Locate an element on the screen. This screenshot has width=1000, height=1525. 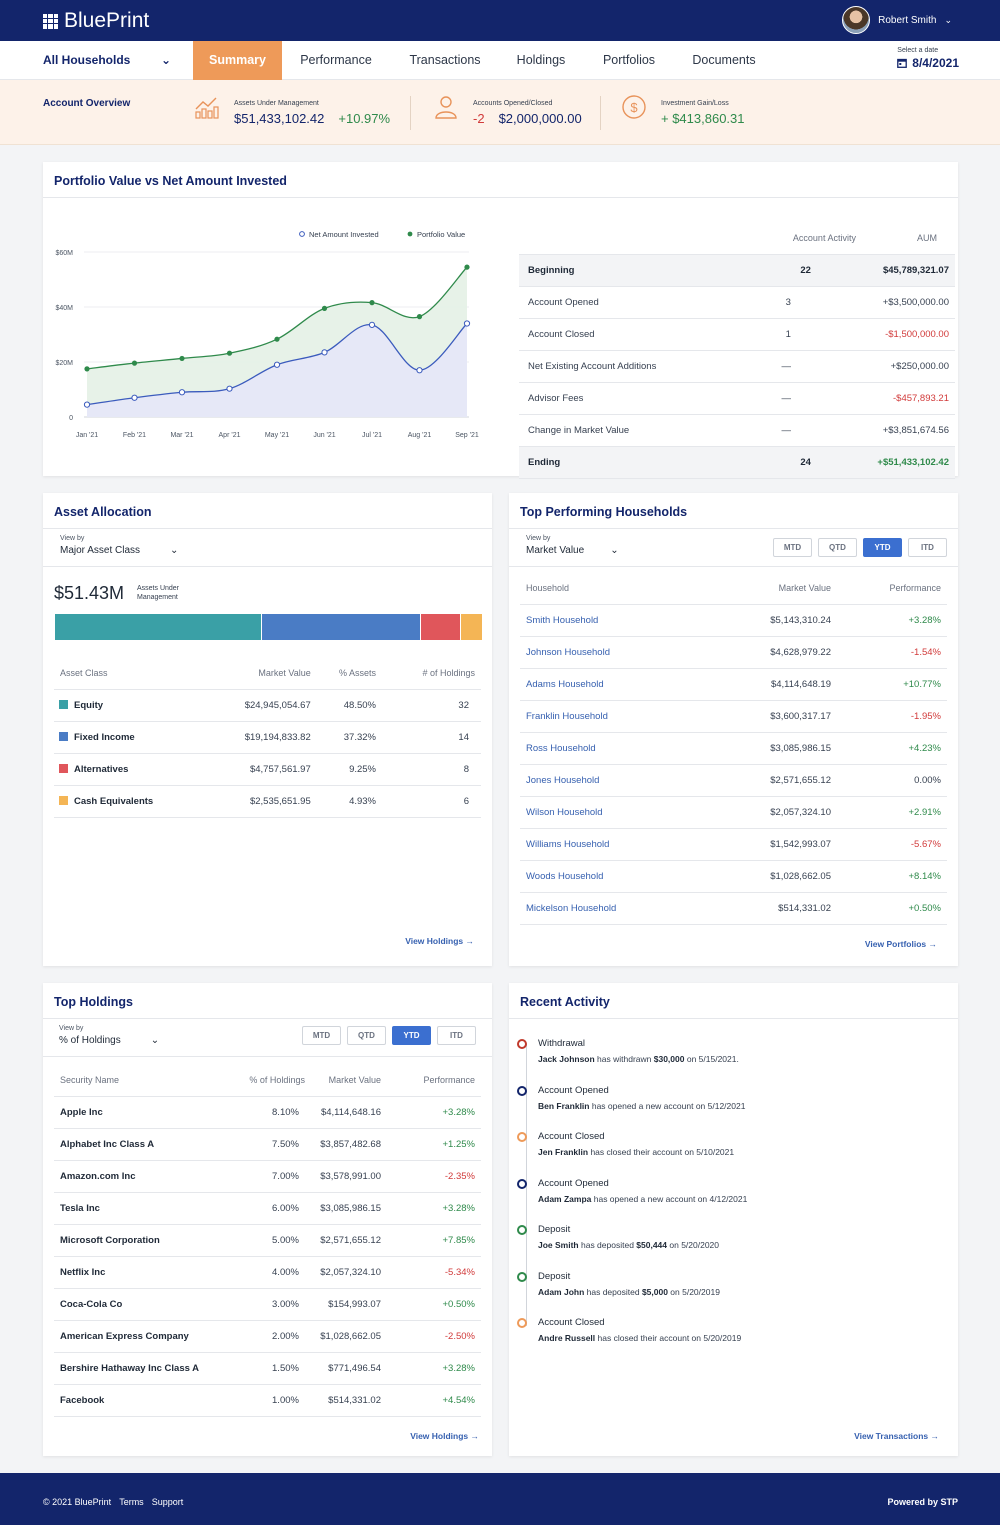
table-row: Williams Household $1,542,993.07 -5.67% is located at coordinates (733, 844).